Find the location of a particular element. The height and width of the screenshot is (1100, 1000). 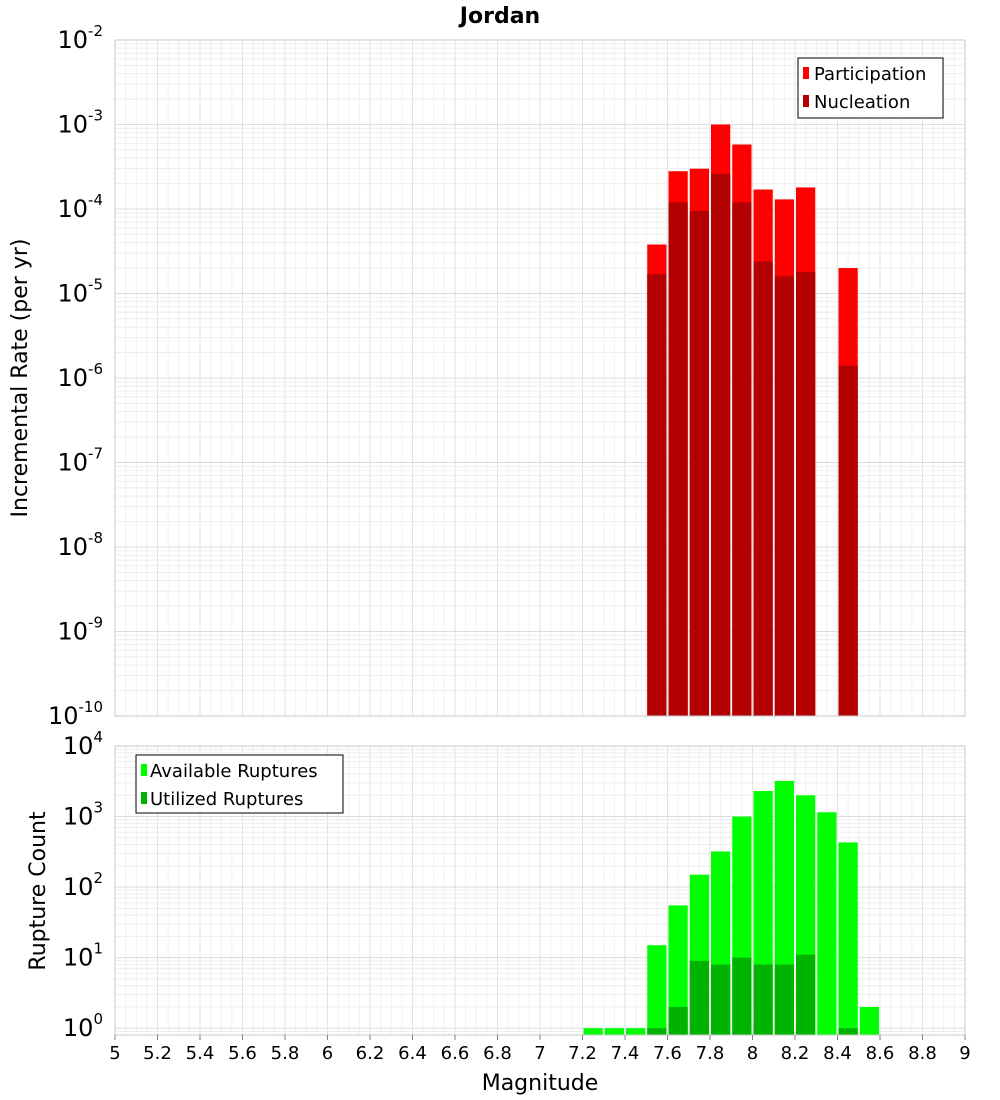

x-tick-label: 6.8 is located at coordinates (497, 1053).